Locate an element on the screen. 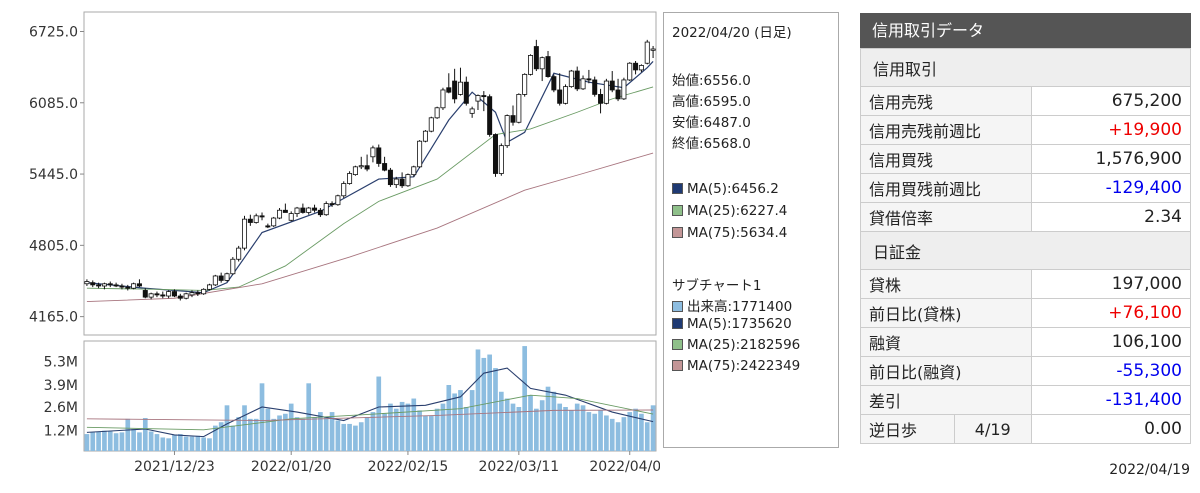 Image resolution: width=1200 pixels, height=493 pixels. row-value: -55,300 is located at coordinates (1111, 371).